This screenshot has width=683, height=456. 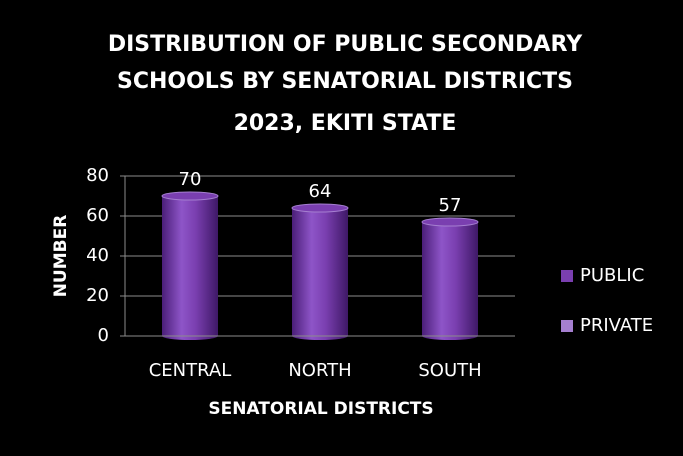 I want to click on value-label: 64, so click(x=320, y=191).